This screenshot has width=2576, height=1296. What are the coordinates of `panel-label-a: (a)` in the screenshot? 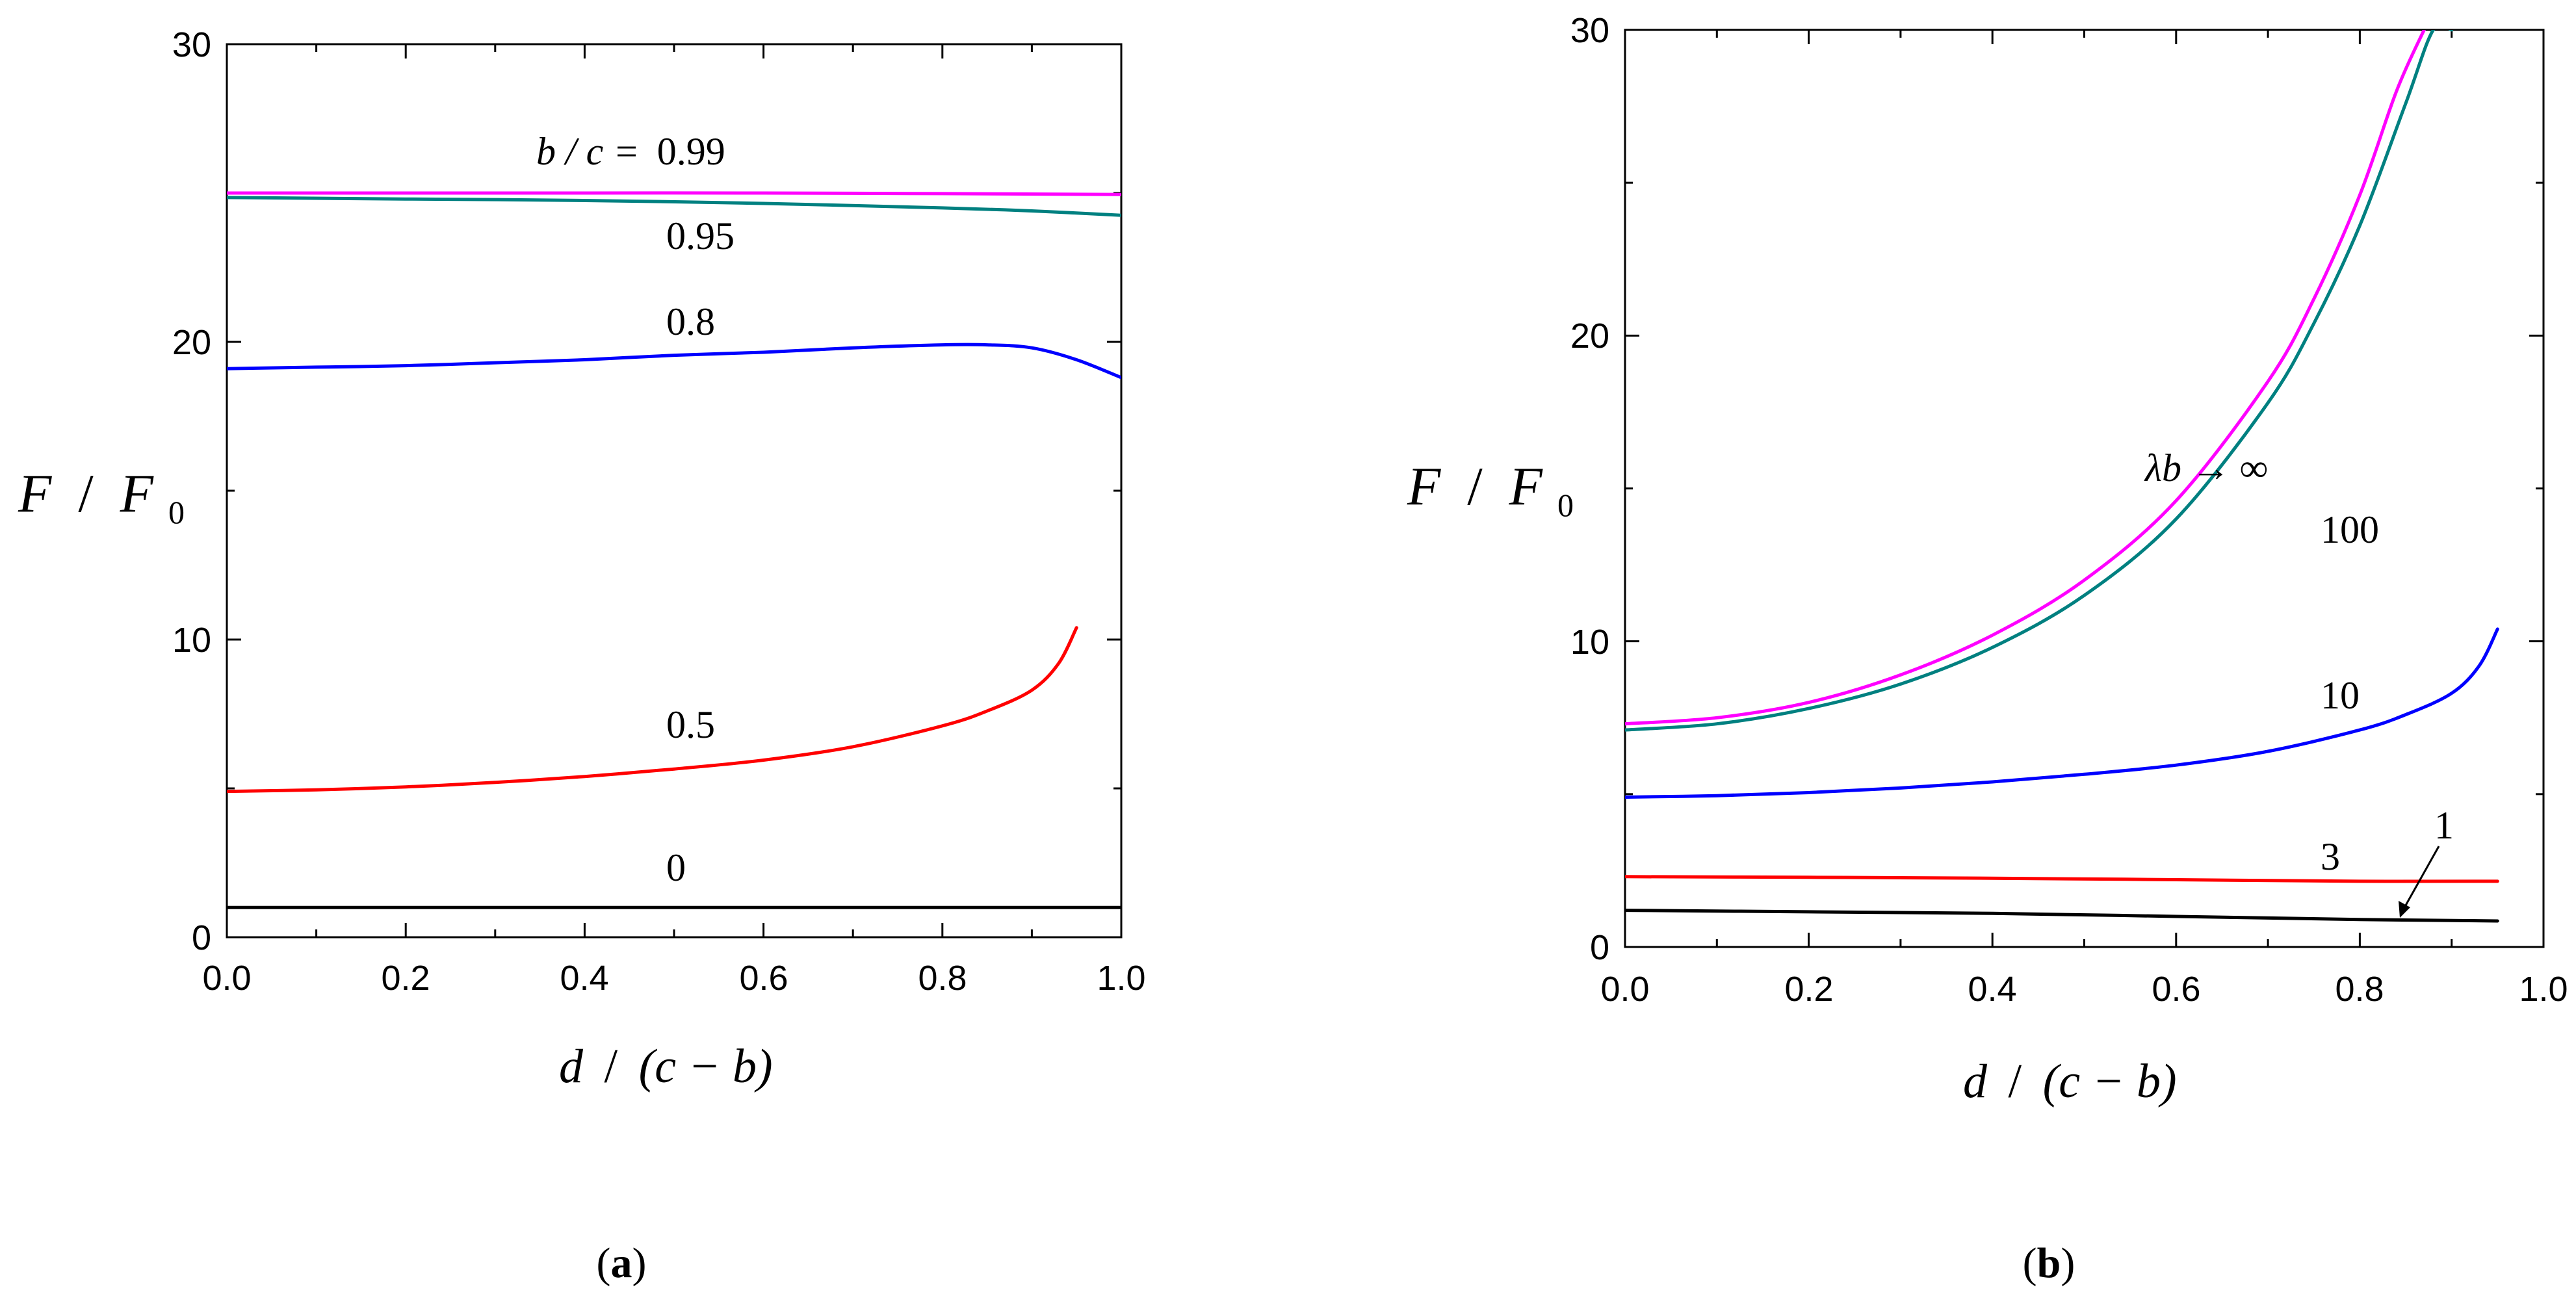 It's located at (622, 1263).